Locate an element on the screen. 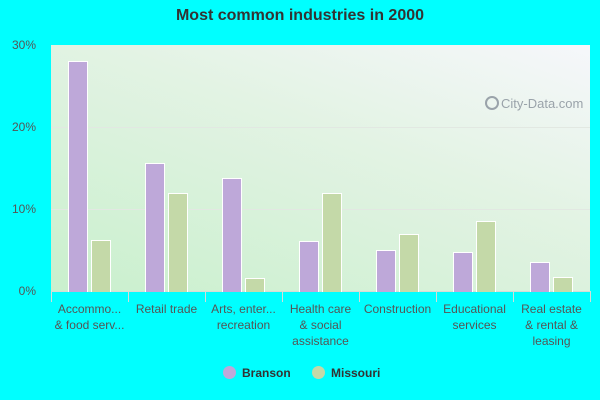 The width and height of the screenshot is (600, 400). legend: Branson Missouri is located at coordinates (300, 373).